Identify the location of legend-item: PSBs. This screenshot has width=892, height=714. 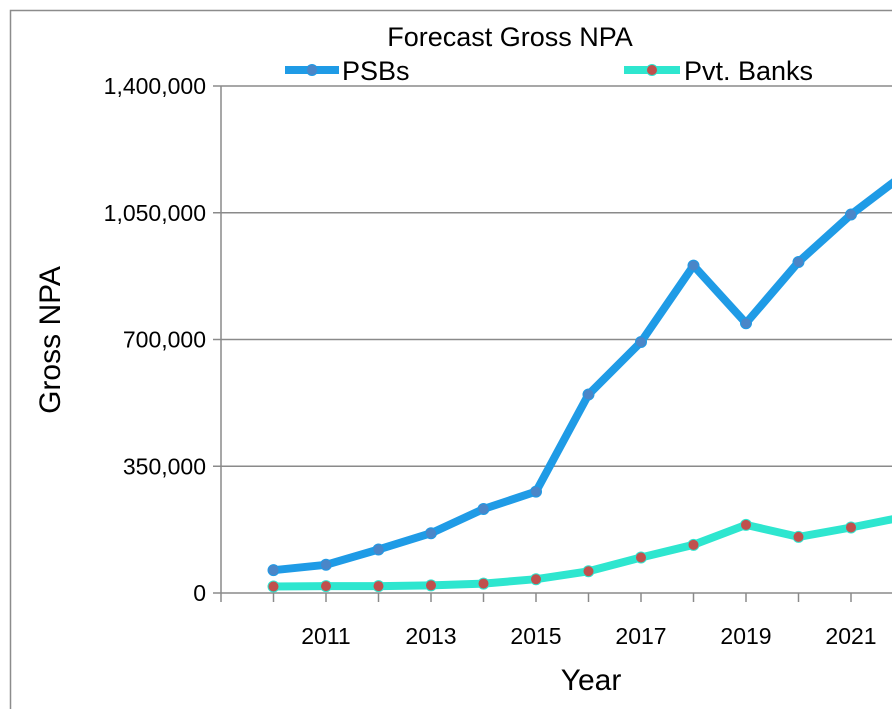
(347, 71).